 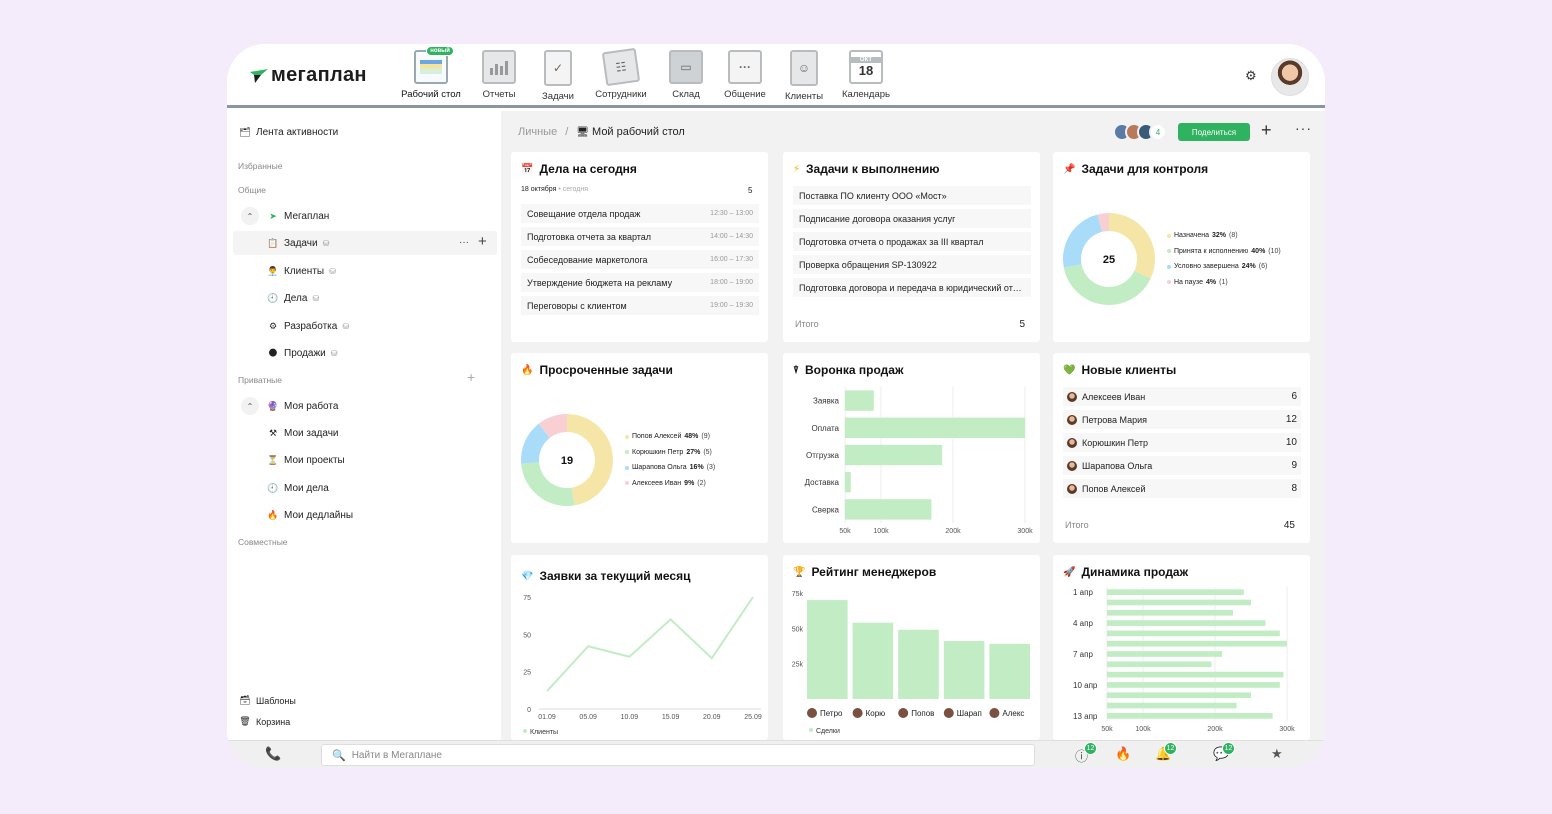 What do you see at coordinates (482, 241) in the screenshot?
I see `add-icon: +` at bounding box center [482, 241].